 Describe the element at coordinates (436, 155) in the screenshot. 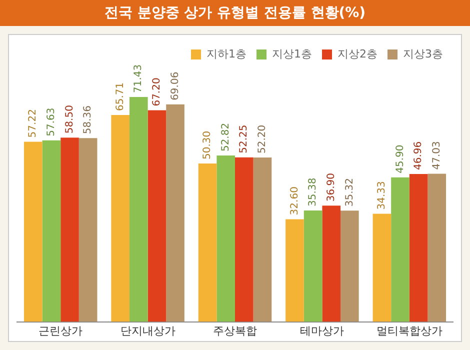

I see `data-label: 47.03` at that location.